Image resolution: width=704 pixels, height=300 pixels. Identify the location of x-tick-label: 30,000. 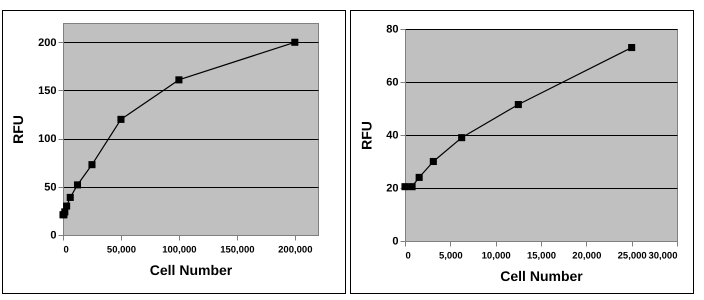
(663, 256).